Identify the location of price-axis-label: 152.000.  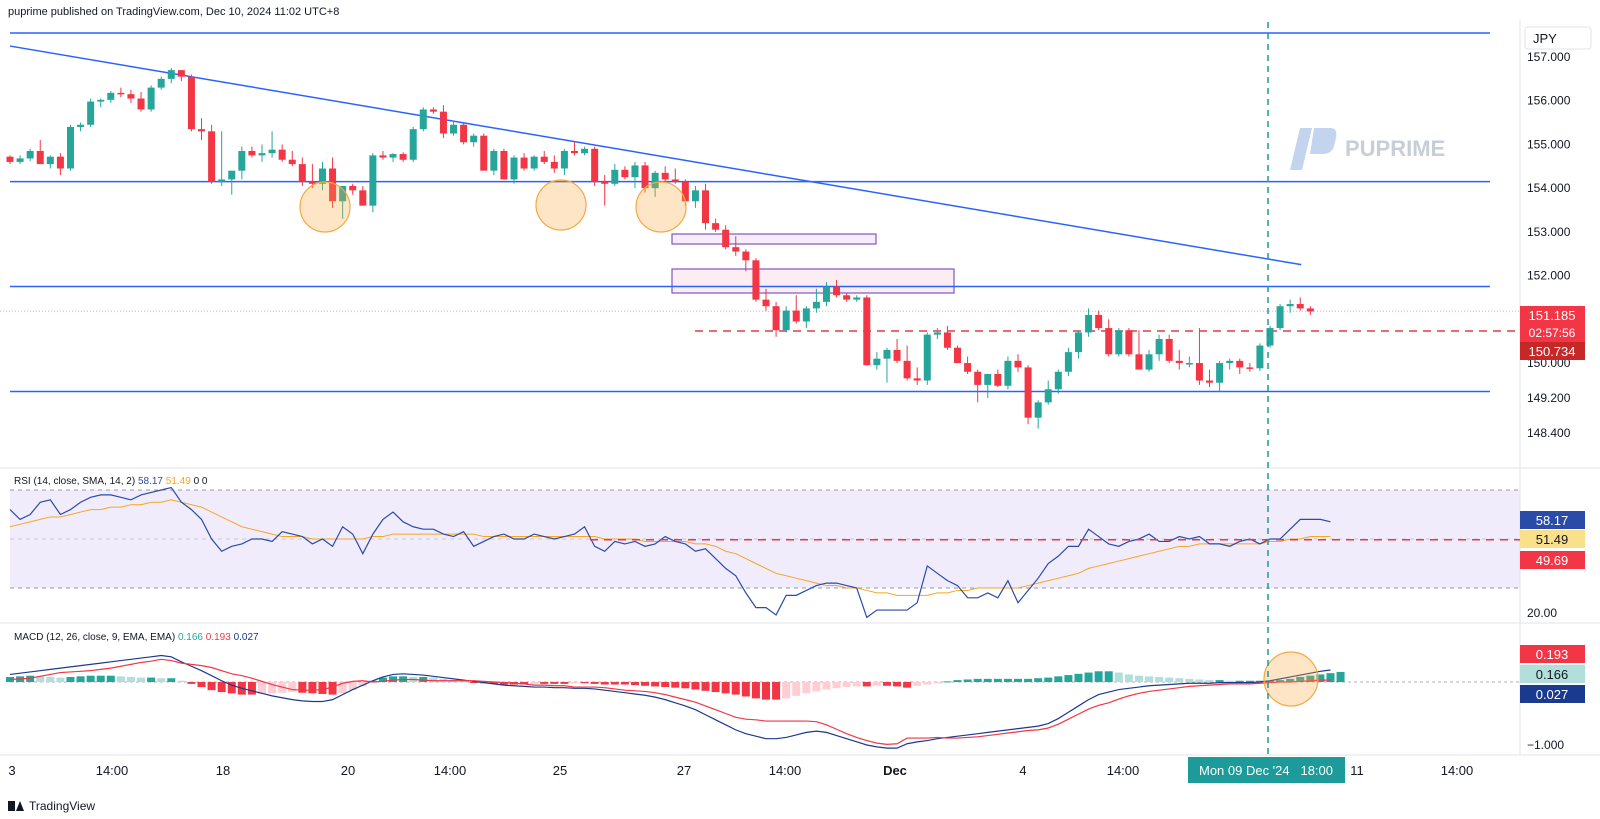
(1549, 276).